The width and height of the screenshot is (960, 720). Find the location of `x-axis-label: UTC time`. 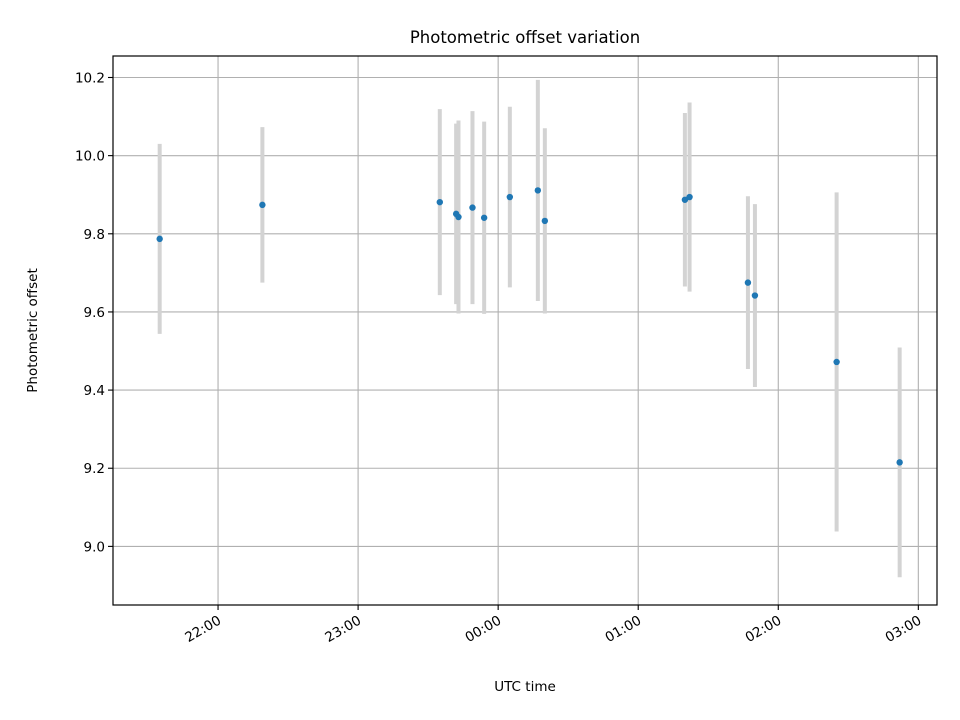

x-axis-label: UTC time is located at coordinates (525, 687).